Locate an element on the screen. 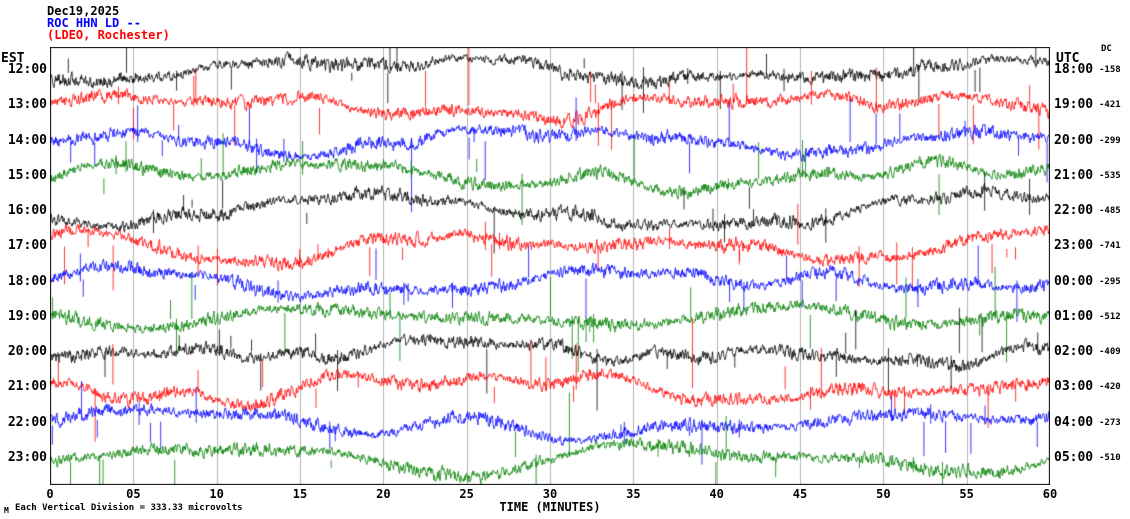 The height and width of the screenshot is (519, 1130). dc-offset-value: -535 is located at coordinates (1110, 175).